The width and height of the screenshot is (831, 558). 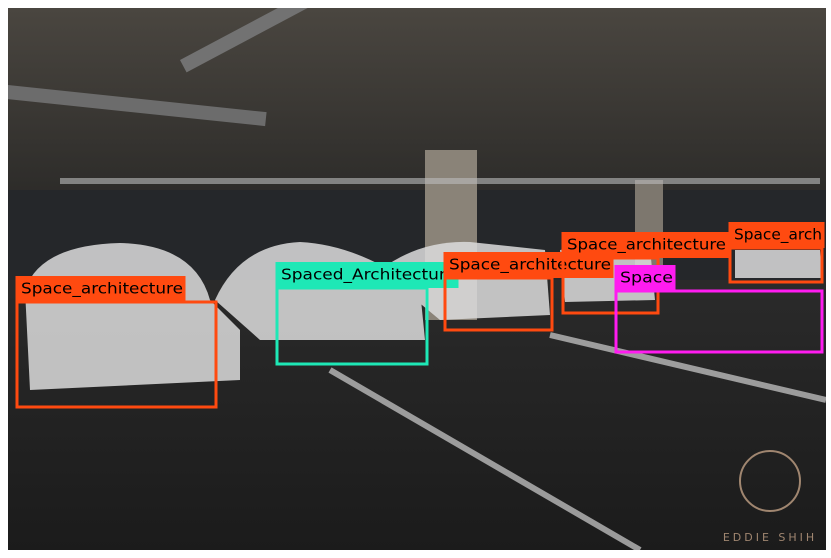 I want to click on detection-label: Space, so click(x=646, y=278).